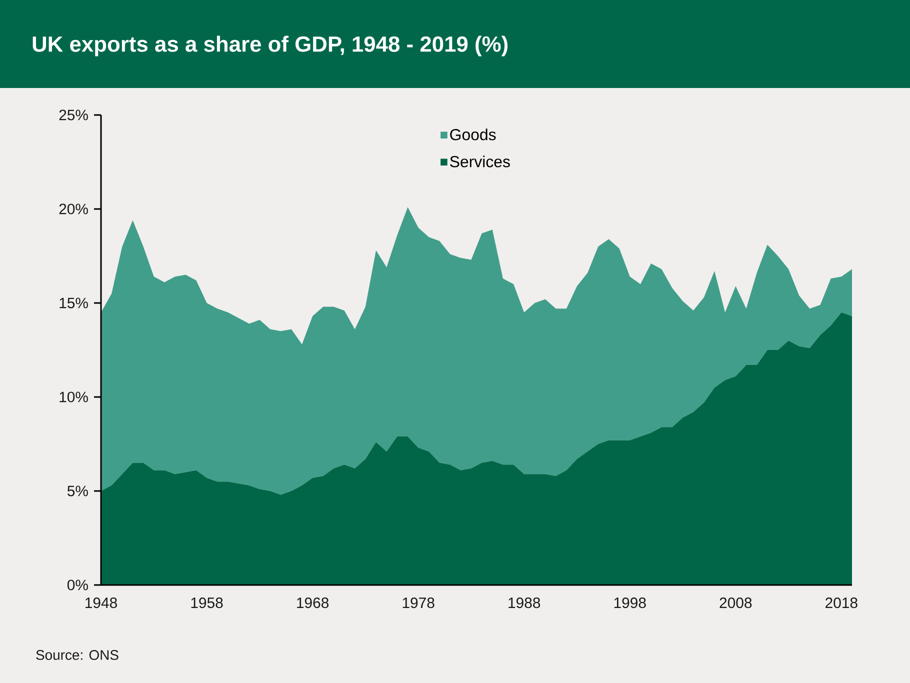 This screenshot has width=910, height=683. What do you see at coordinates (480, 162) in the screenshot?
I see `legend-label: Services` at bounding box center [480, 162].